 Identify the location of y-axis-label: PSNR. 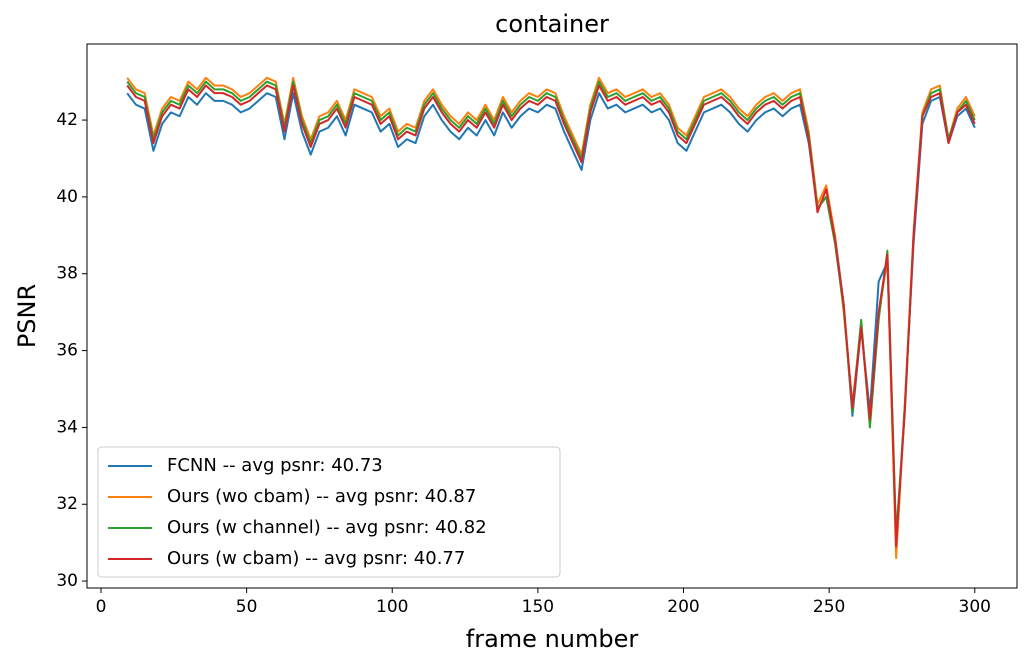
(27, 316).